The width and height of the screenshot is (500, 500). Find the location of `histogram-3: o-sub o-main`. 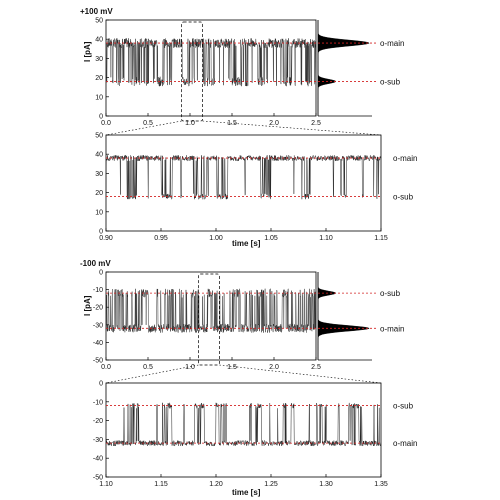

histogram-3: o-sub o-main is located at coordinates (360, 316).